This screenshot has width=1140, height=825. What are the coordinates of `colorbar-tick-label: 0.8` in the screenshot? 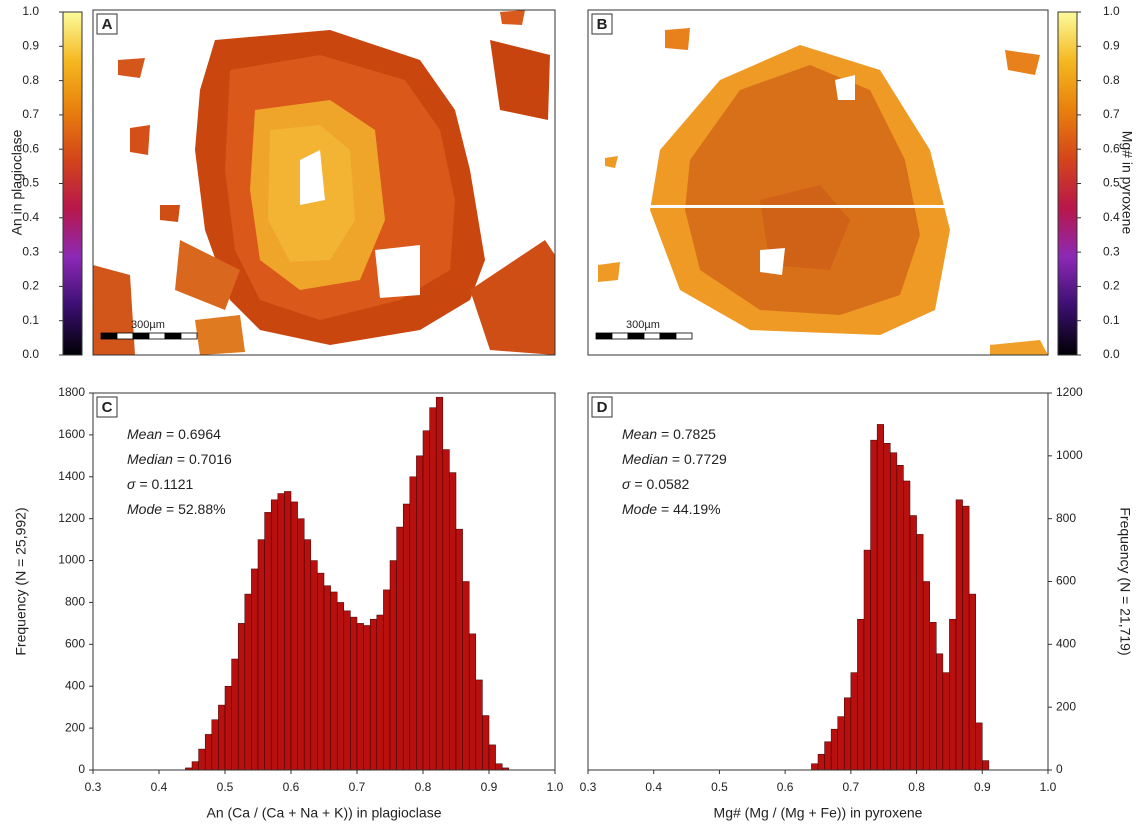 It's located at (30, 80).